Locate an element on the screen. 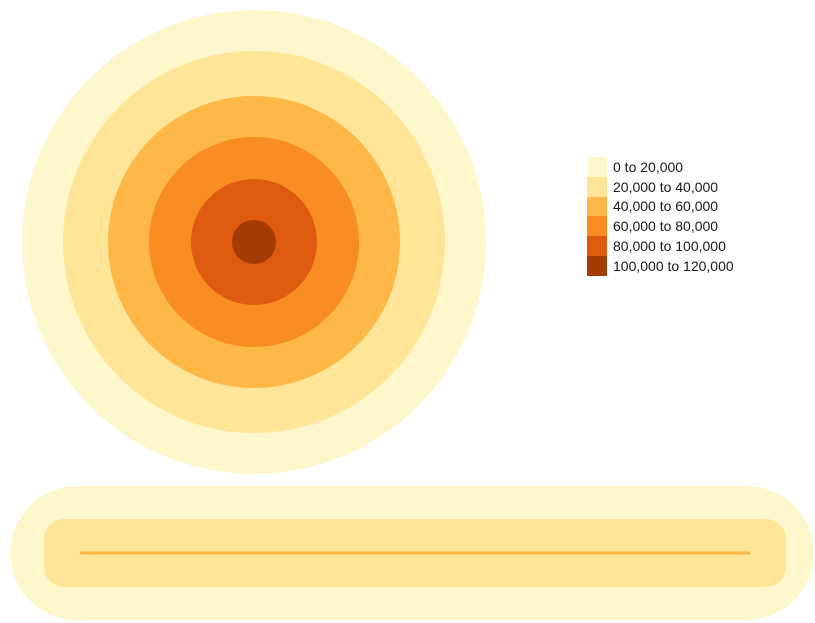 This screenshot has width=815, height=623. legend-label: 60,000 to 80,000 is located at coordinates (666, 226).